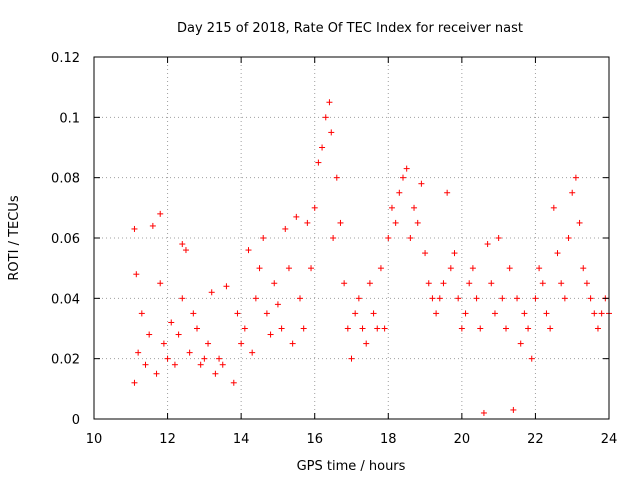 Image resolution: width=640 pixels, height=480 pixels. Describe the element at coordinates (462, 439) in the screenshot. I see `x-tick-label: 20` at that location.